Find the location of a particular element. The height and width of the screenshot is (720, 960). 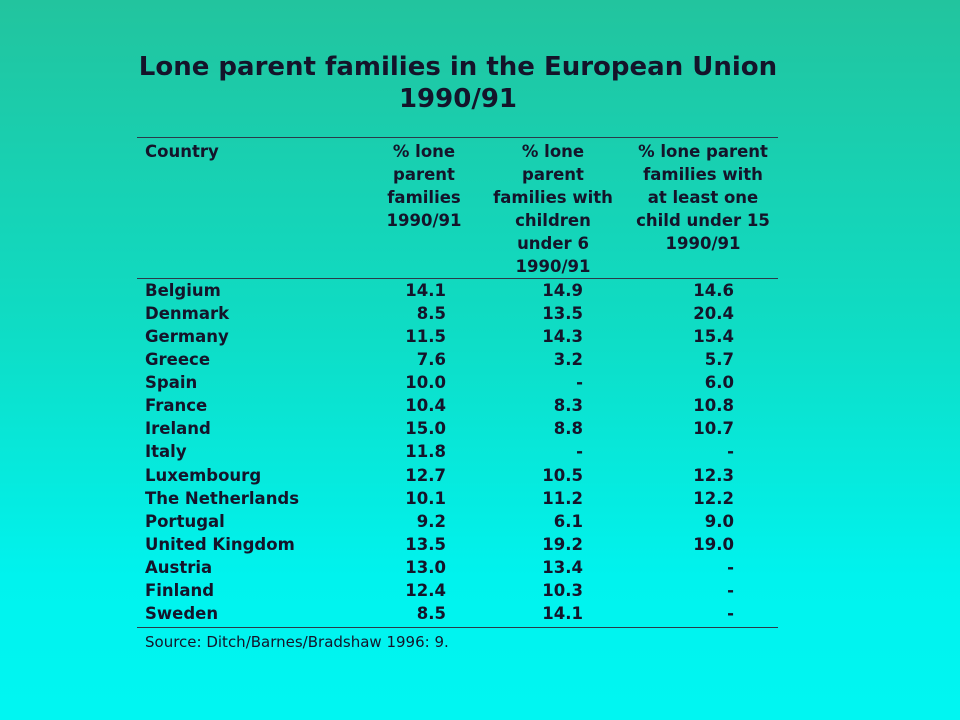

value-cell: 8.8 is located at coordinates (568, 429).